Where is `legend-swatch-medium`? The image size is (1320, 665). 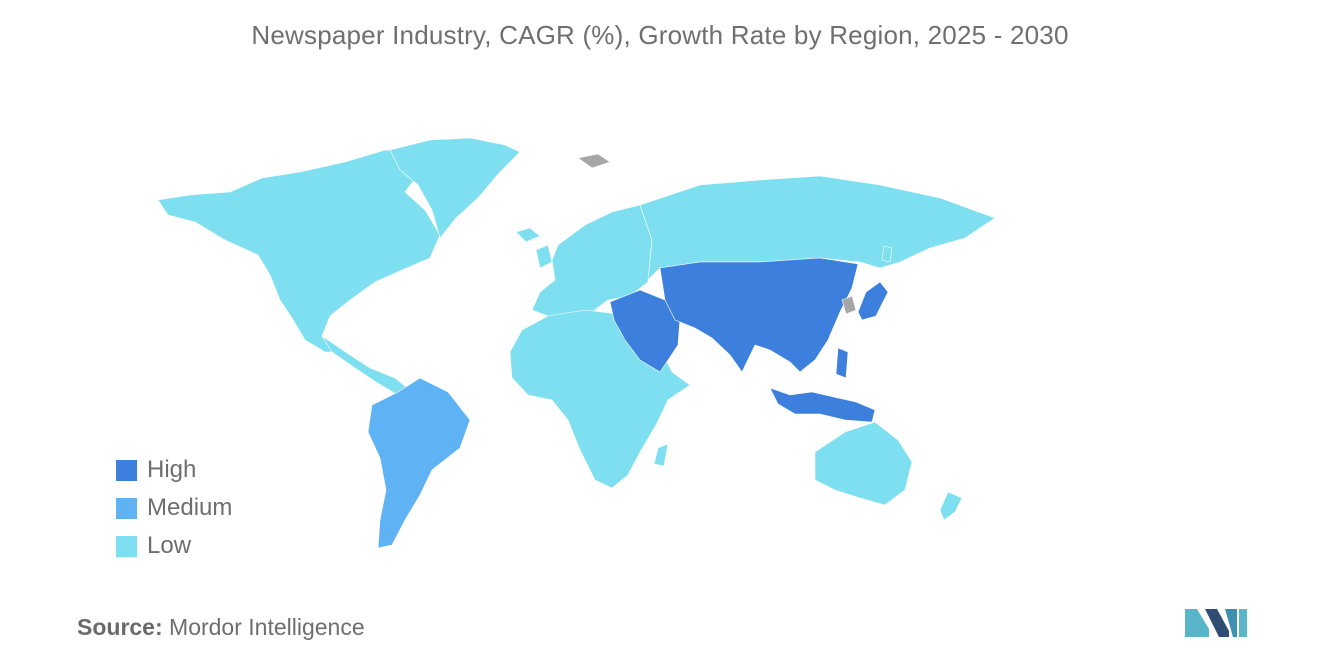
legend-swatch-medium is located at coordinates (126, 508).